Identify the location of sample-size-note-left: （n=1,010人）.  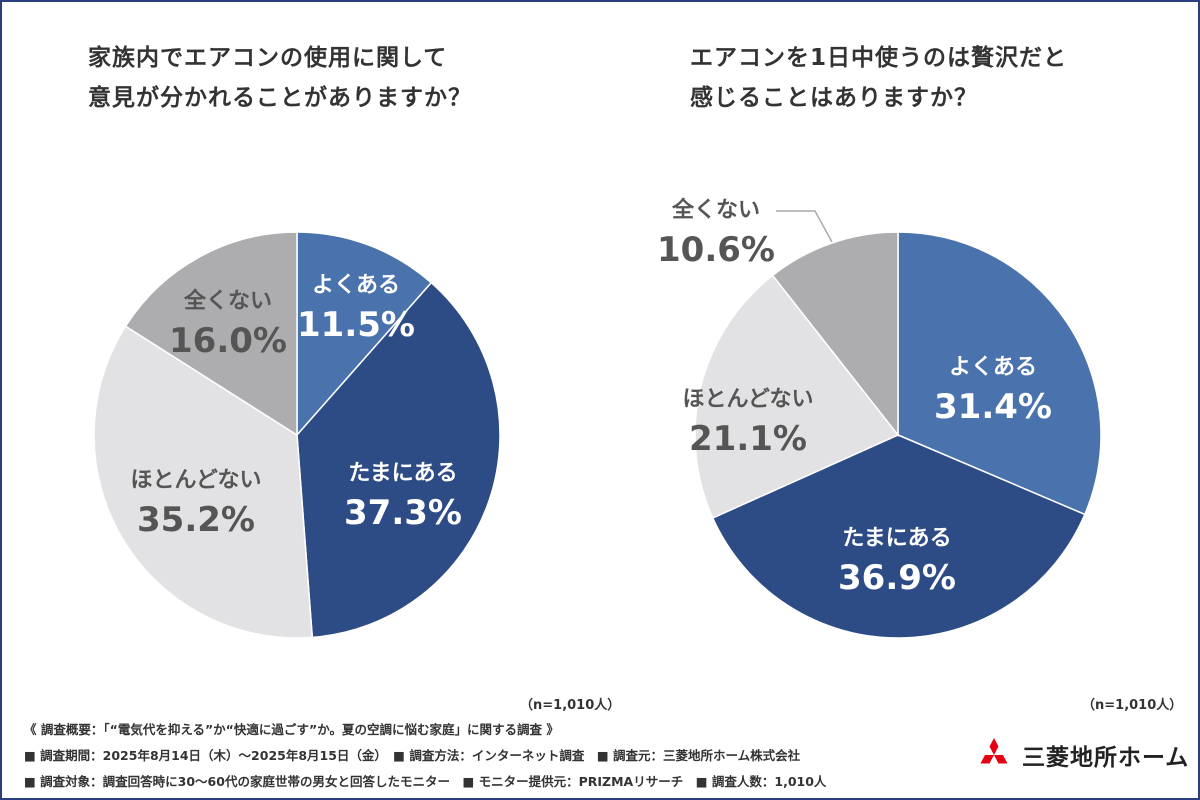
(570, 705).